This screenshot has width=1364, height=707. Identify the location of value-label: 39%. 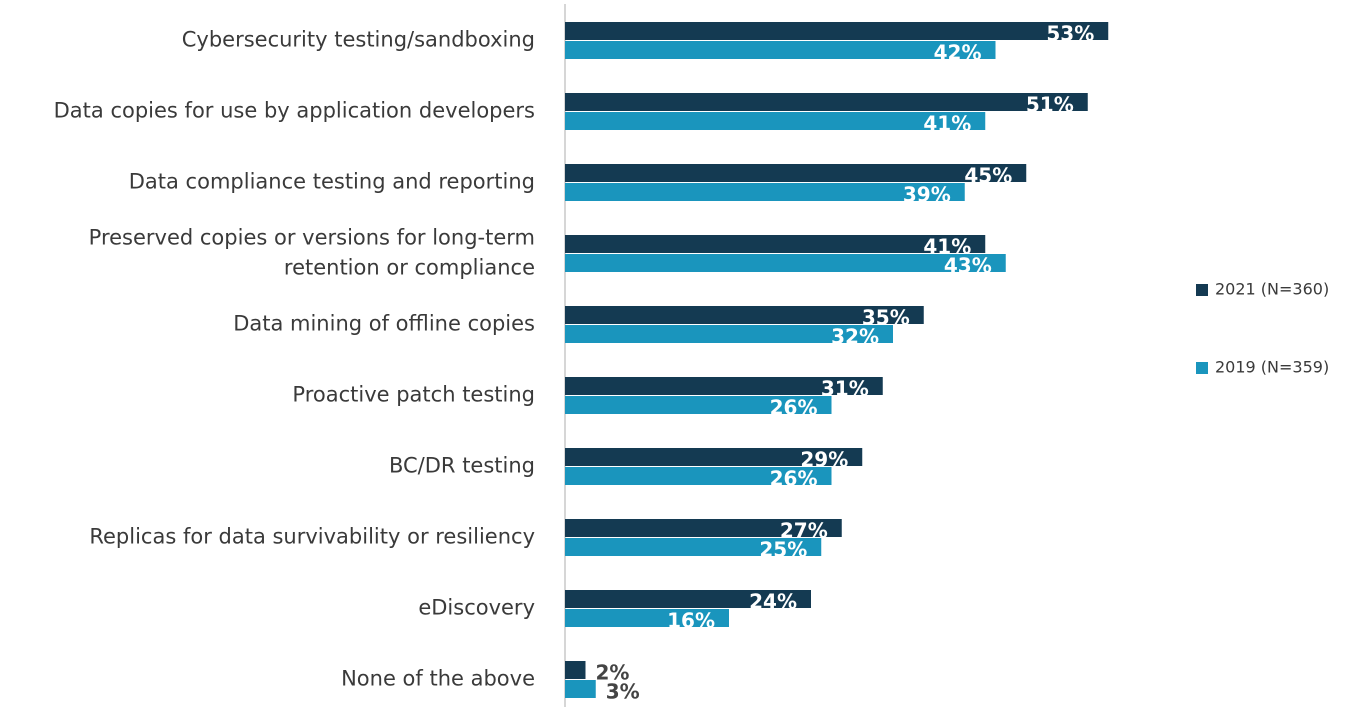
(927, 194).